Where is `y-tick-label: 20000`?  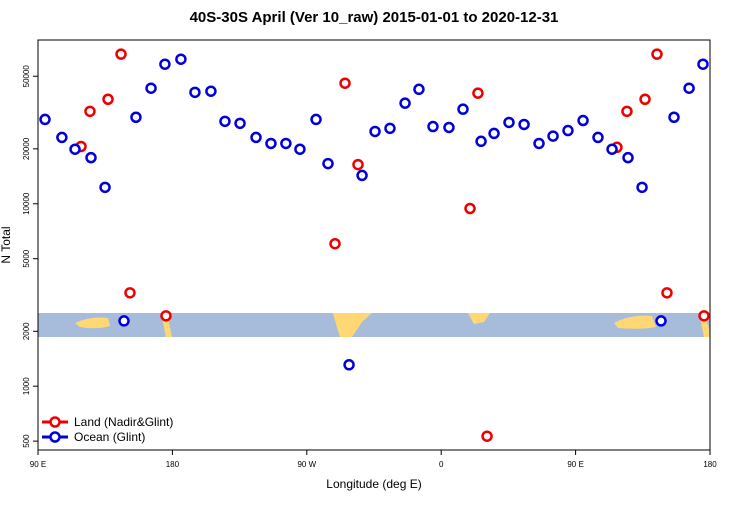
y-tick-label: 20000 is located at coordinates (26, 148).